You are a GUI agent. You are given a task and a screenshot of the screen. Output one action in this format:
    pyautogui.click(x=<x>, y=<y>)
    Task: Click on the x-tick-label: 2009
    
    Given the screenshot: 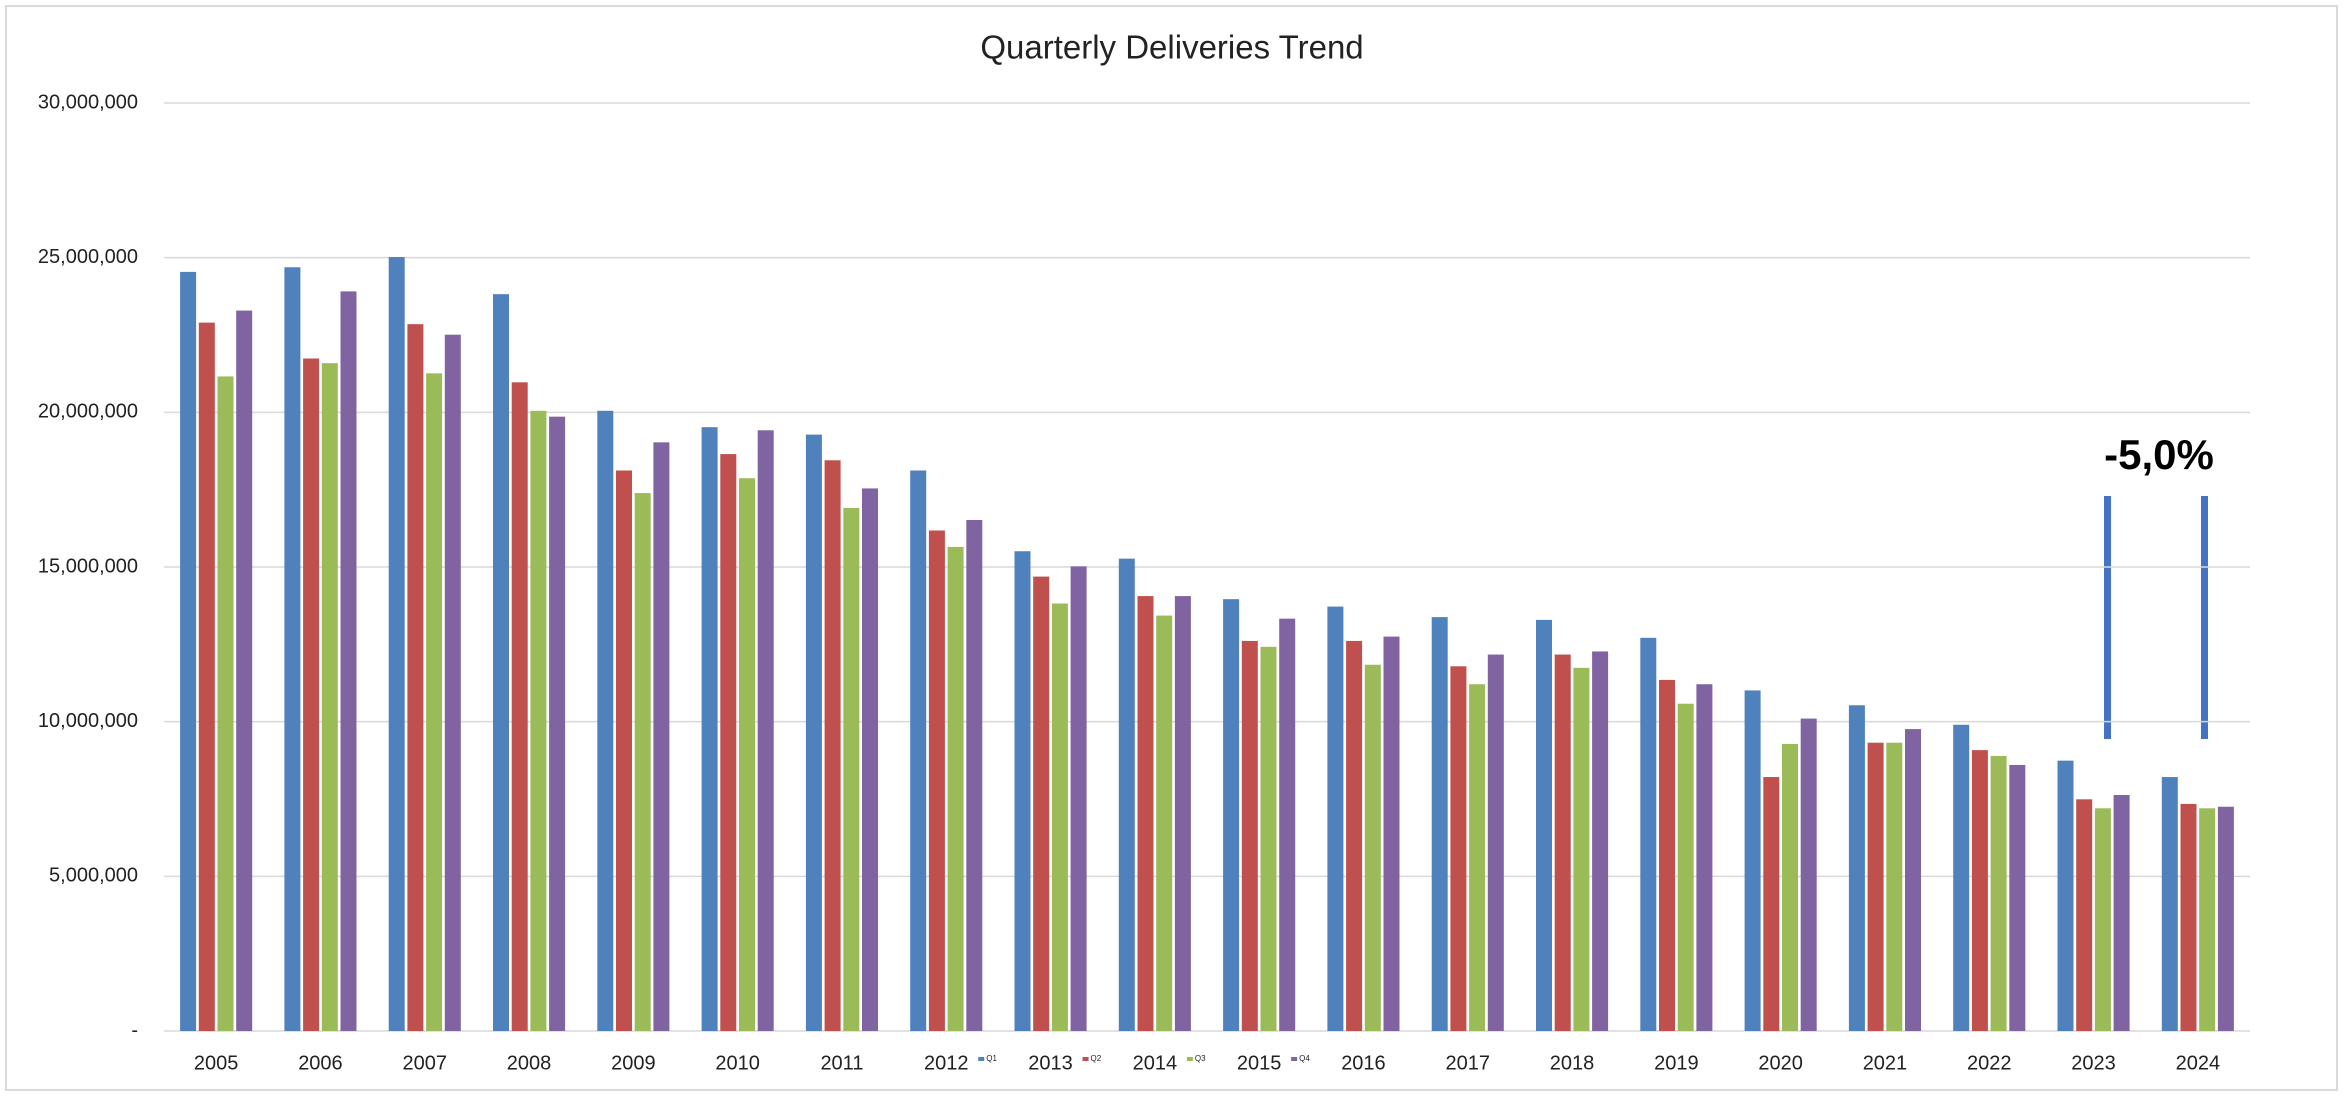 What is the action you would take?
    pyautogui.click(x=633, y=1063)
    